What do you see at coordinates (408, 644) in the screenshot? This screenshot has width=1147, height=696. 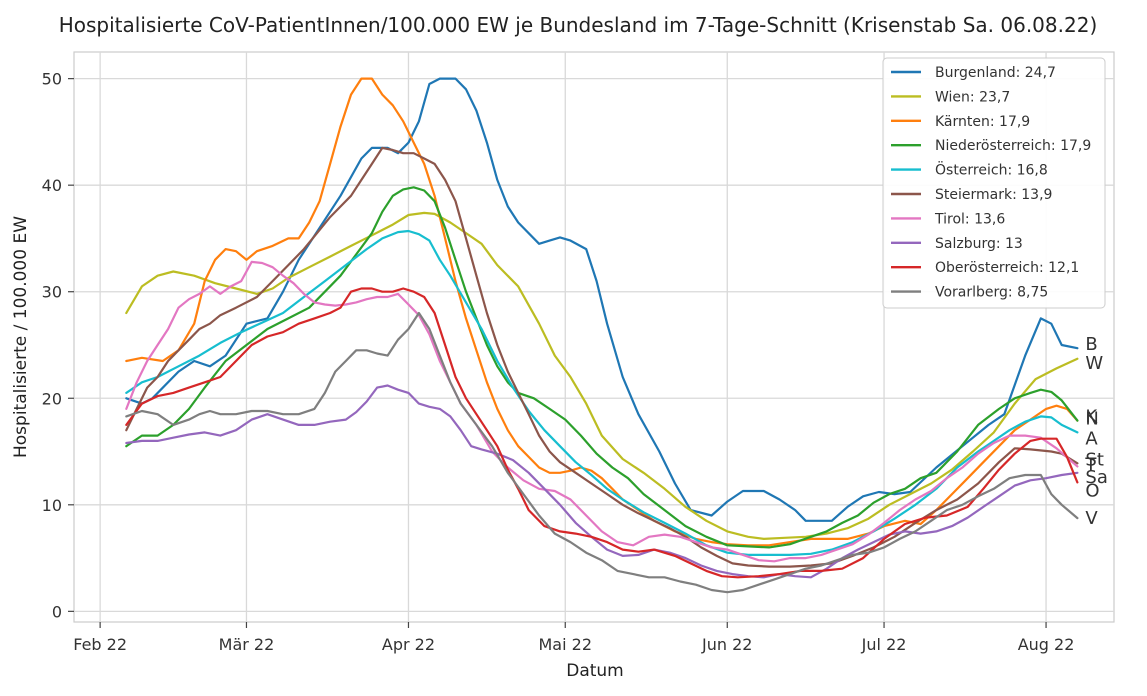 I see `x-tick-label: Apr 22` at bounding box center [408, 644].